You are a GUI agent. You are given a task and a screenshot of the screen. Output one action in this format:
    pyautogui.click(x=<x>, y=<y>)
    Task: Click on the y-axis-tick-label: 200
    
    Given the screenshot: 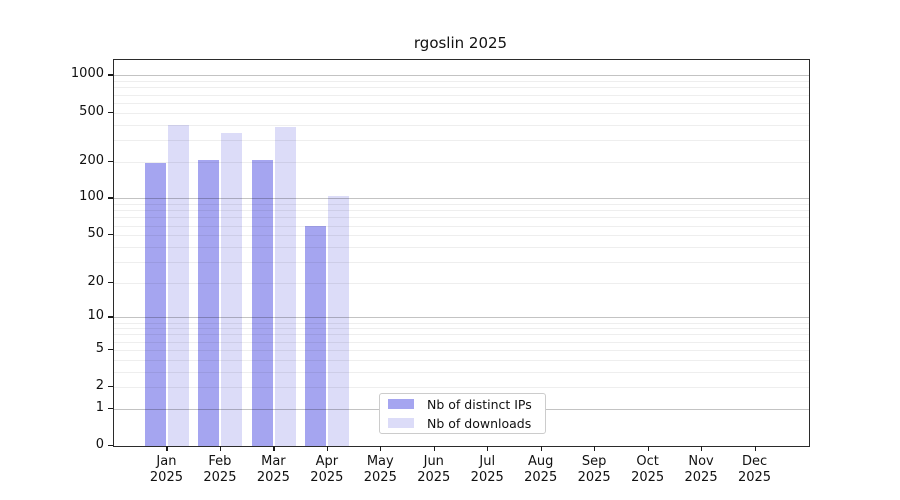 What is the action you would take?
    pyautogui.click(x=91, y=160)
    